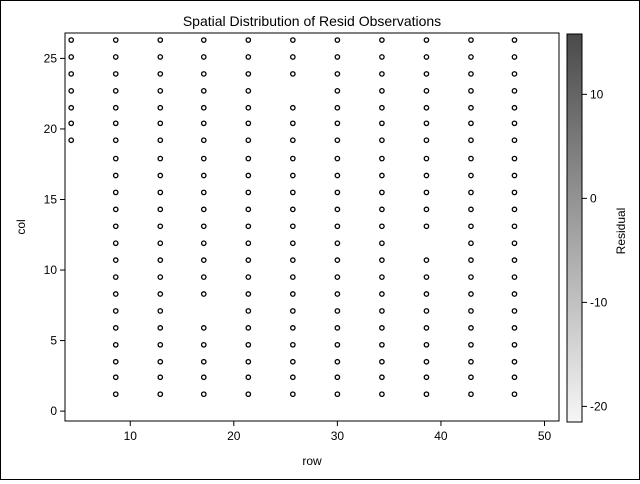  Describe the element at coordinates (621, 231) in the screenshot. I see `colorbar-label: Residual` at that location.